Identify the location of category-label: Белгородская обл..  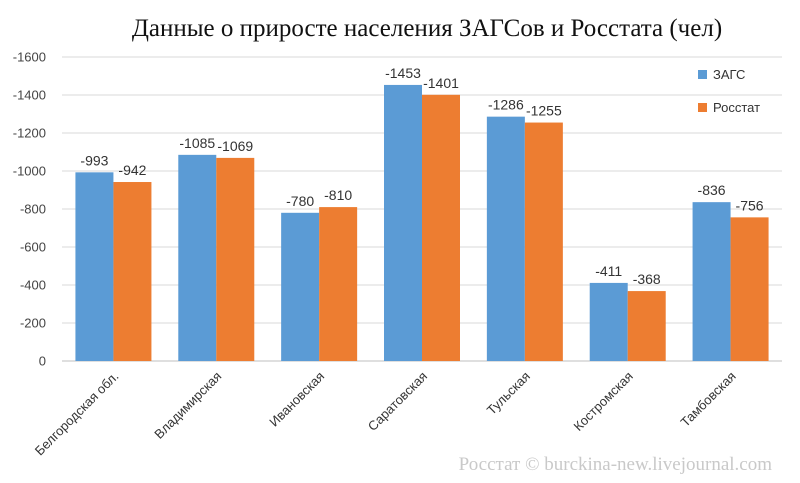
(77, 414).